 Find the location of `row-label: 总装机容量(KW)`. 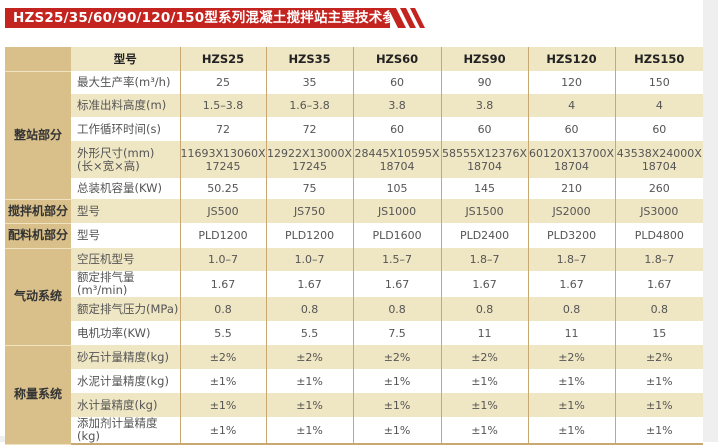

row-label: 总装机容量(KW) is located at coordinates (125, 188).